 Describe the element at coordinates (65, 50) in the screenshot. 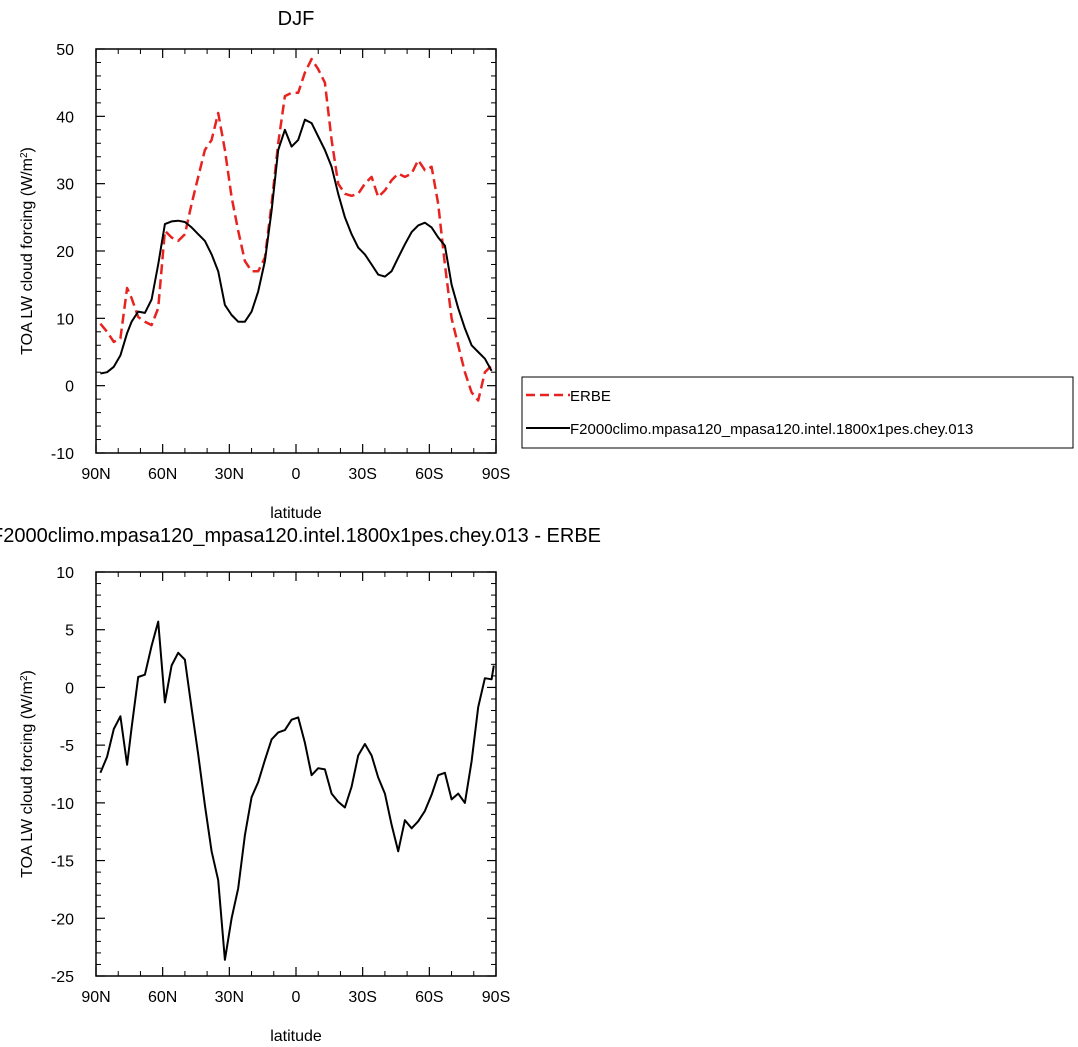

I see `top-y-tick-label: 50` at that location.